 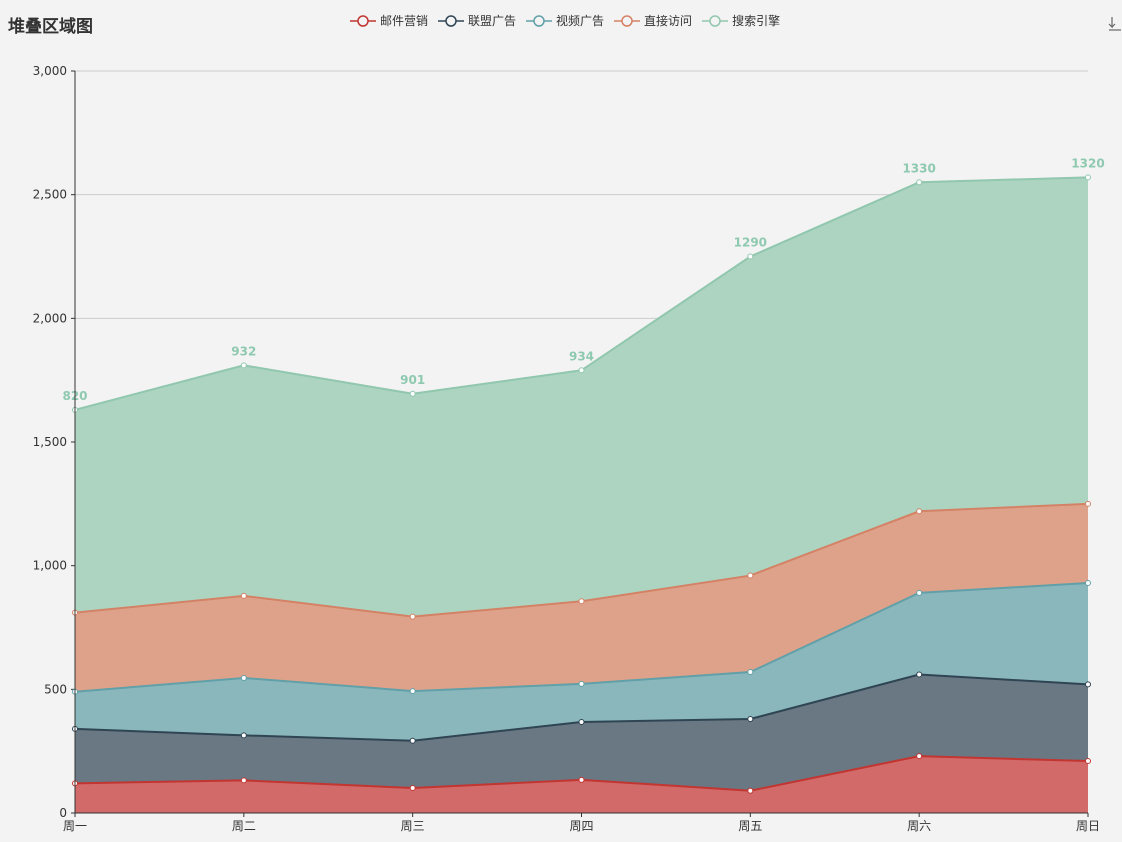 What do you see at coordinates (243, 351) in the screenshot?
I see `data-label: 932` at bounding box center [243, 351].